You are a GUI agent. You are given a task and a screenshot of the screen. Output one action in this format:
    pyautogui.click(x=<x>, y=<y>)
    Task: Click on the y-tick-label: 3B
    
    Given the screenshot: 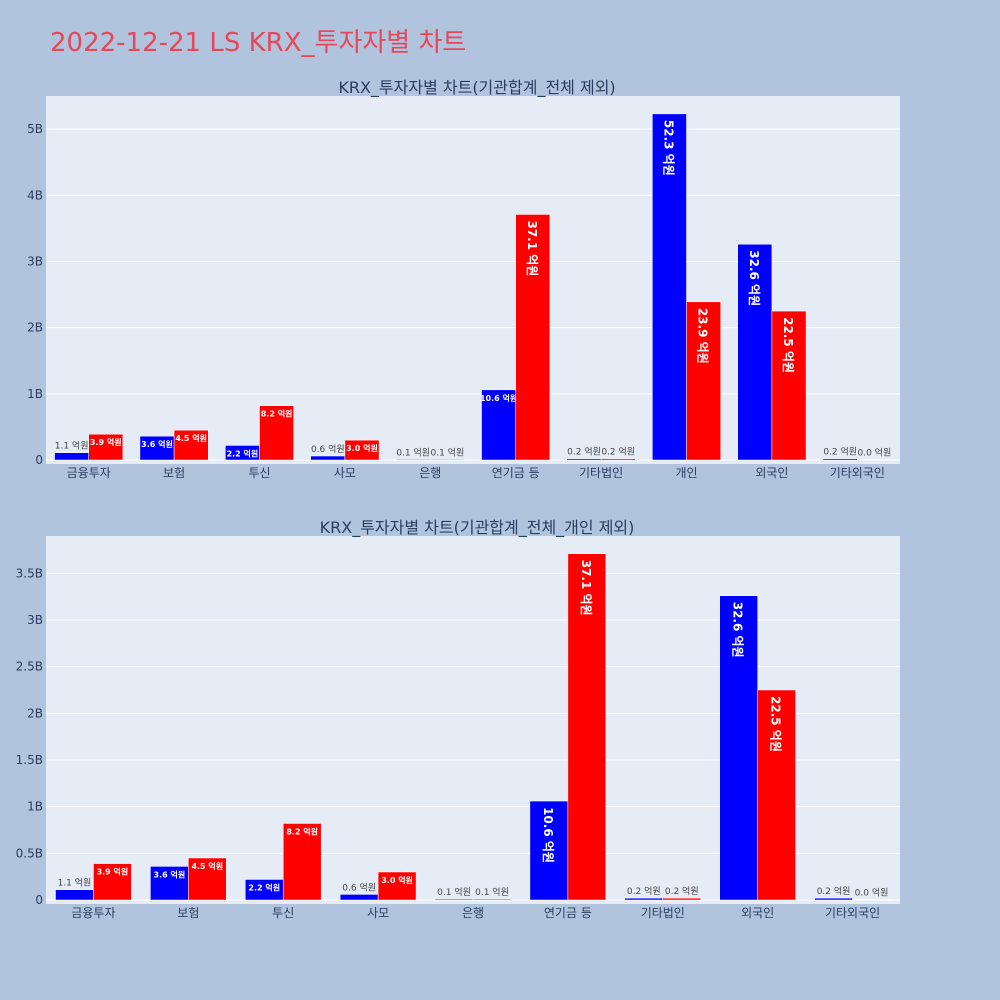 What is the action you would take?
    pyautogui.click(x=35, y=261)
    